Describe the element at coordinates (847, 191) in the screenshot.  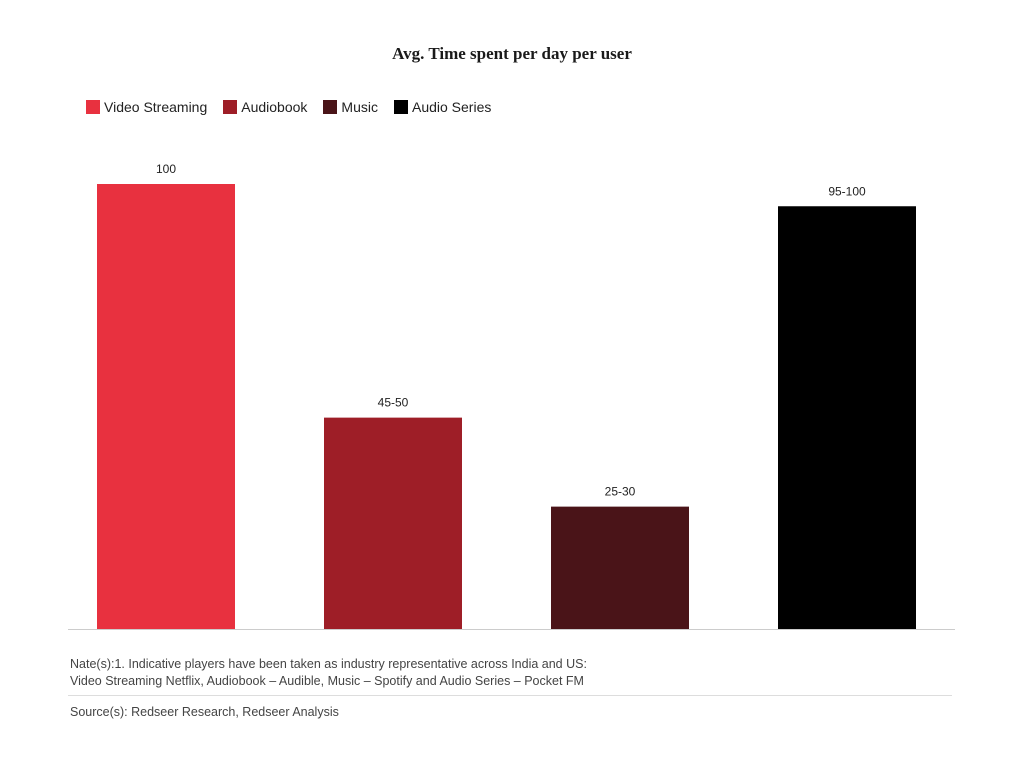
I see `data-label-audio-series: 95-100` at that location.